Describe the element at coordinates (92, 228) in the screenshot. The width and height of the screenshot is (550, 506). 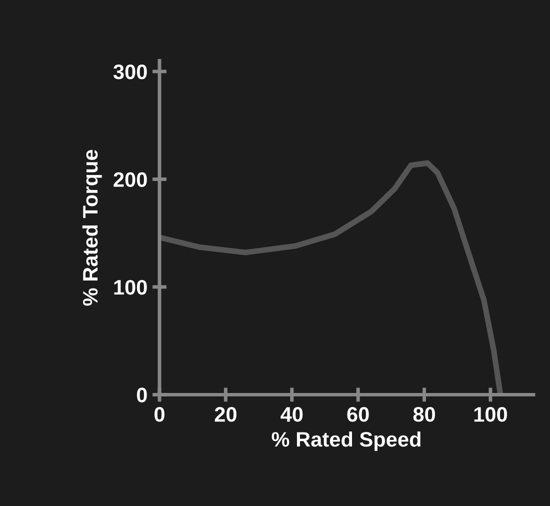
I see `y-axis-title: % Rated Torque` at that location.